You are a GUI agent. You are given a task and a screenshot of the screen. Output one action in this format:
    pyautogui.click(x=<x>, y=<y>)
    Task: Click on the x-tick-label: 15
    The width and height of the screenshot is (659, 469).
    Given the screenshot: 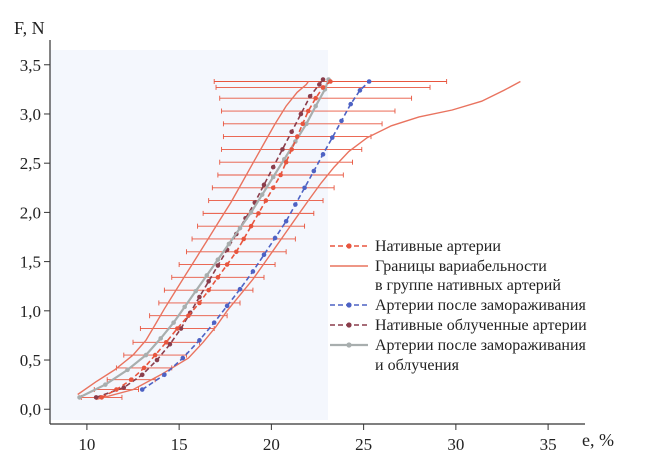 What is the action you would take?
    pyautogui.click(x=179, y=444)
    